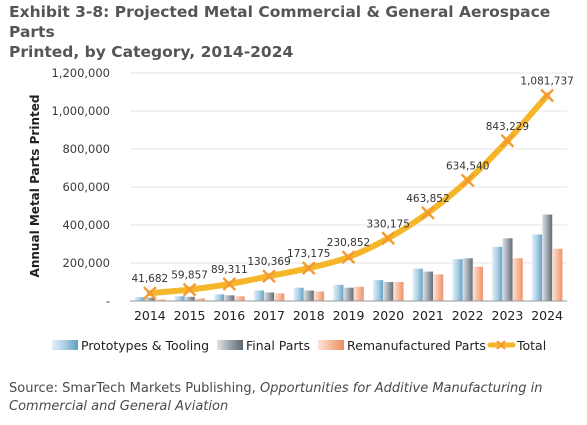 The image size is (587, 425). What do you see at coordinates (468, 315) in the screenshot?
I see `x-tick-label: 2022` at bounding box center [468, 315].